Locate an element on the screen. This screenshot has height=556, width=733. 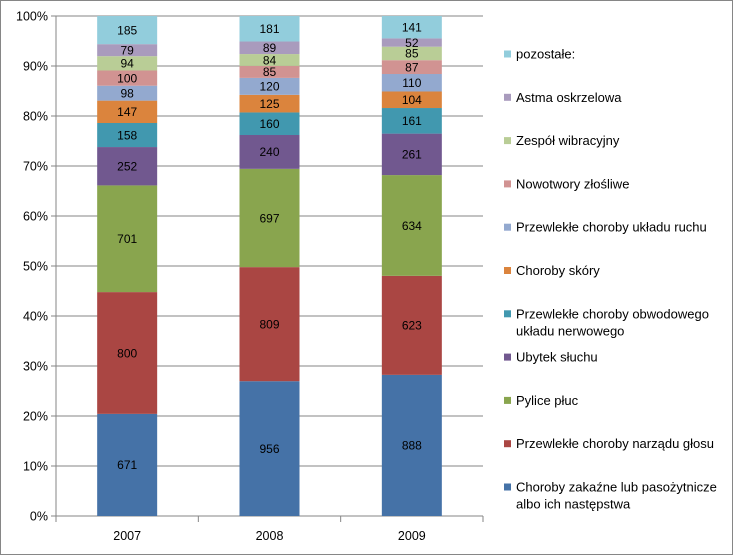
data-label: 809 is located at coordinates (269, 324).